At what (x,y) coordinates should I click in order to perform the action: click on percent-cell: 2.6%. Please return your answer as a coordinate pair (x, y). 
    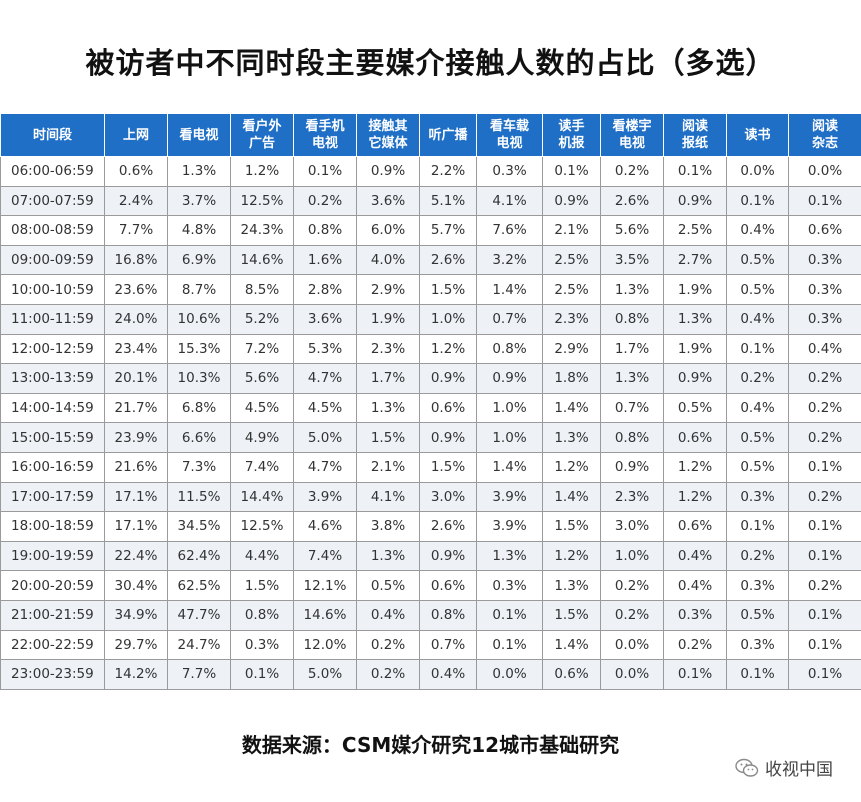
    Looking at the image, I should click on (632, 201).